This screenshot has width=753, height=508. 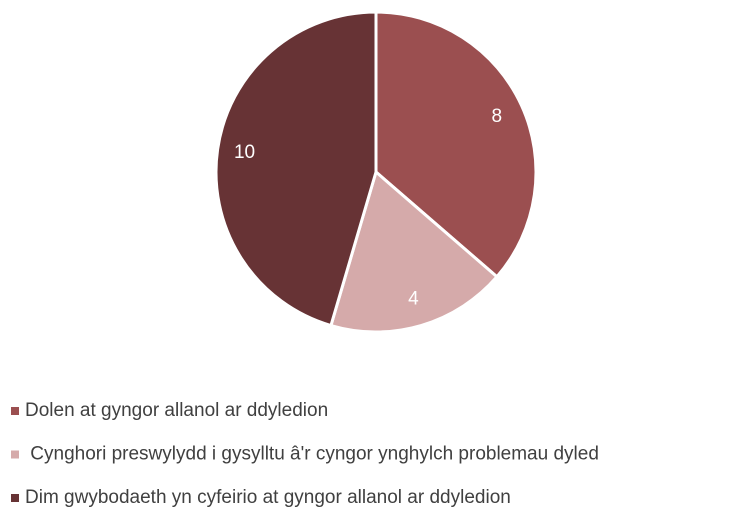 What do you see at coordinates (244, 152) in the screenshot?
I see `data-label: 10` at bounding box center [244, 152].